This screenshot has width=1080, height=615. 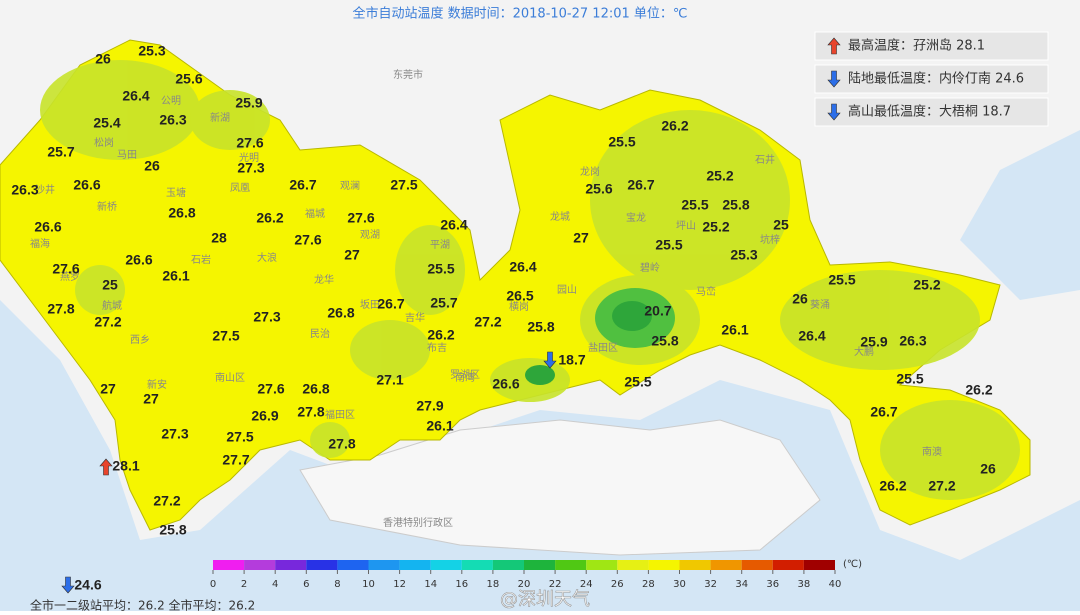 What do you see at coordinates (567, 290) in the screenshot?
I see `place-name: 园山` at bounding box center [567, 290].